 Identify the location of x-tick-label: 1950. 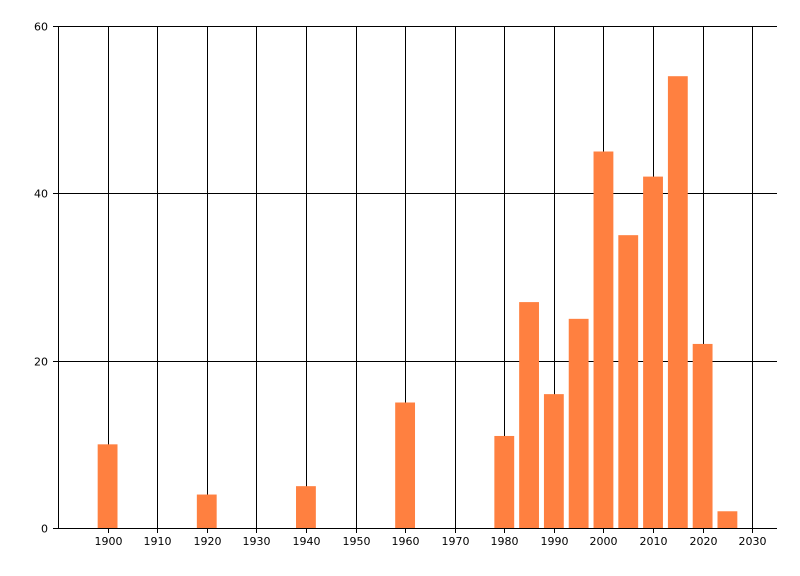
(357, 541).